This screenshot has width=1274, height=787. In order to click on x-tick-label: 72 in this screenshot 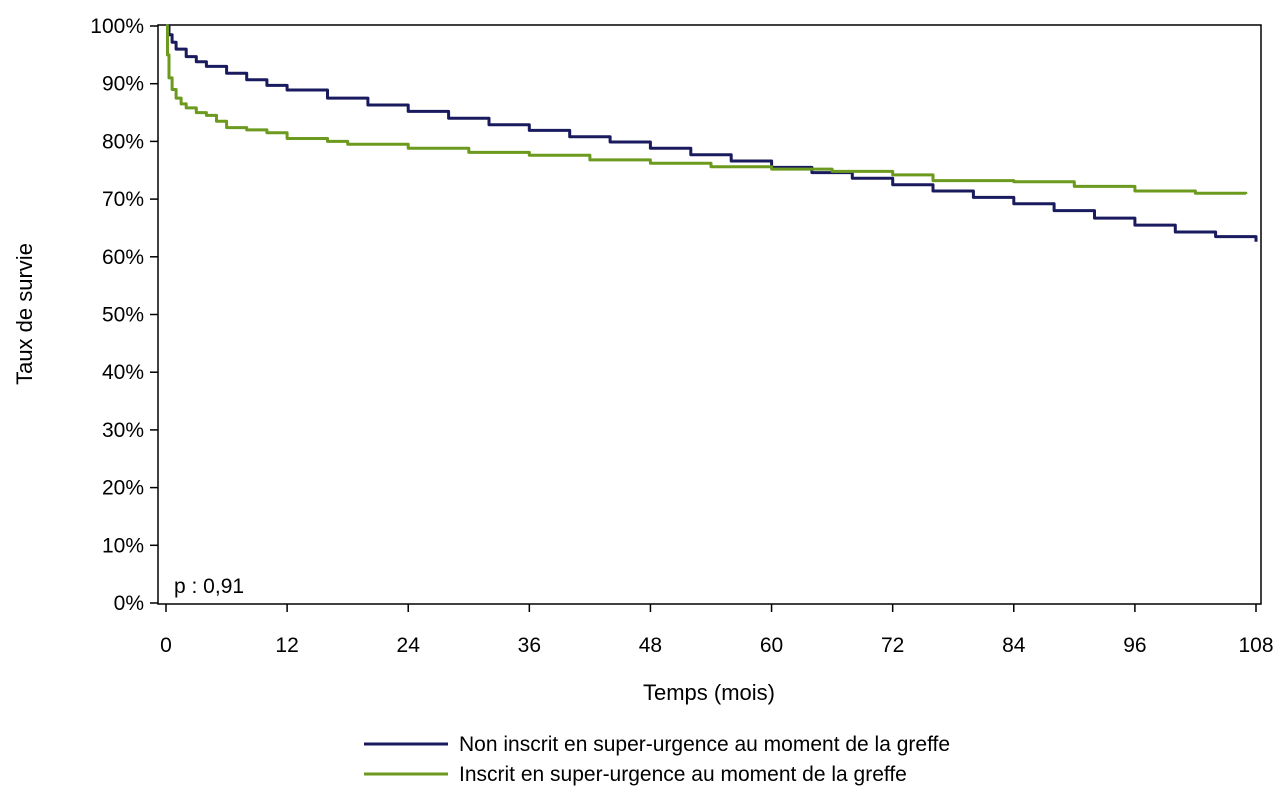, I will do `click(892, 645)`.